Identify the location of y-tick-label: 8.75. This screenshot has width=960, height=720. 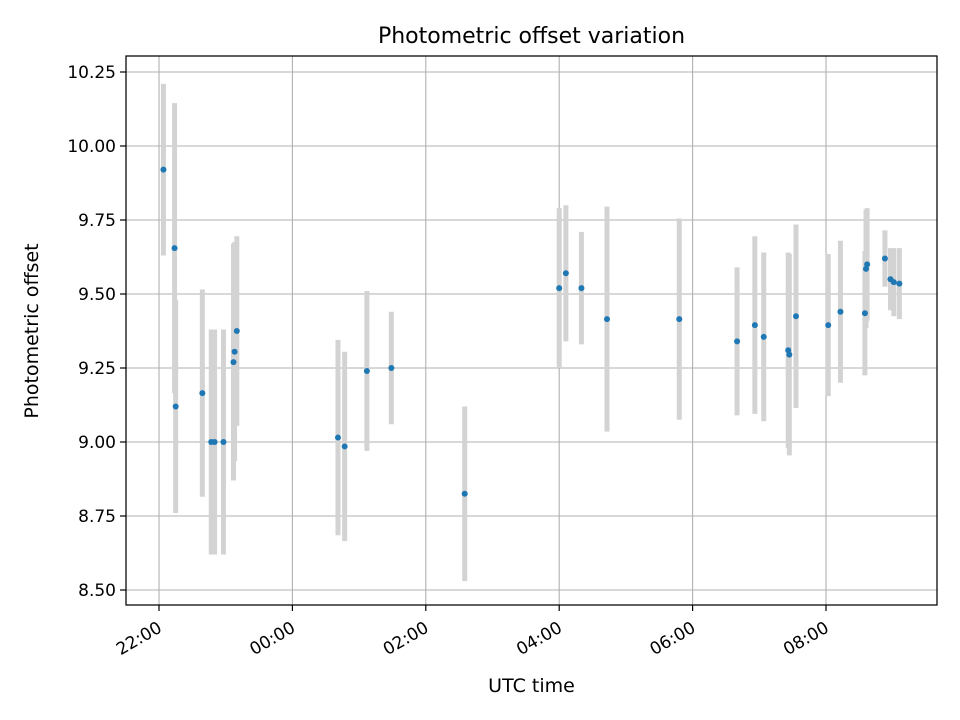
(97, 517).